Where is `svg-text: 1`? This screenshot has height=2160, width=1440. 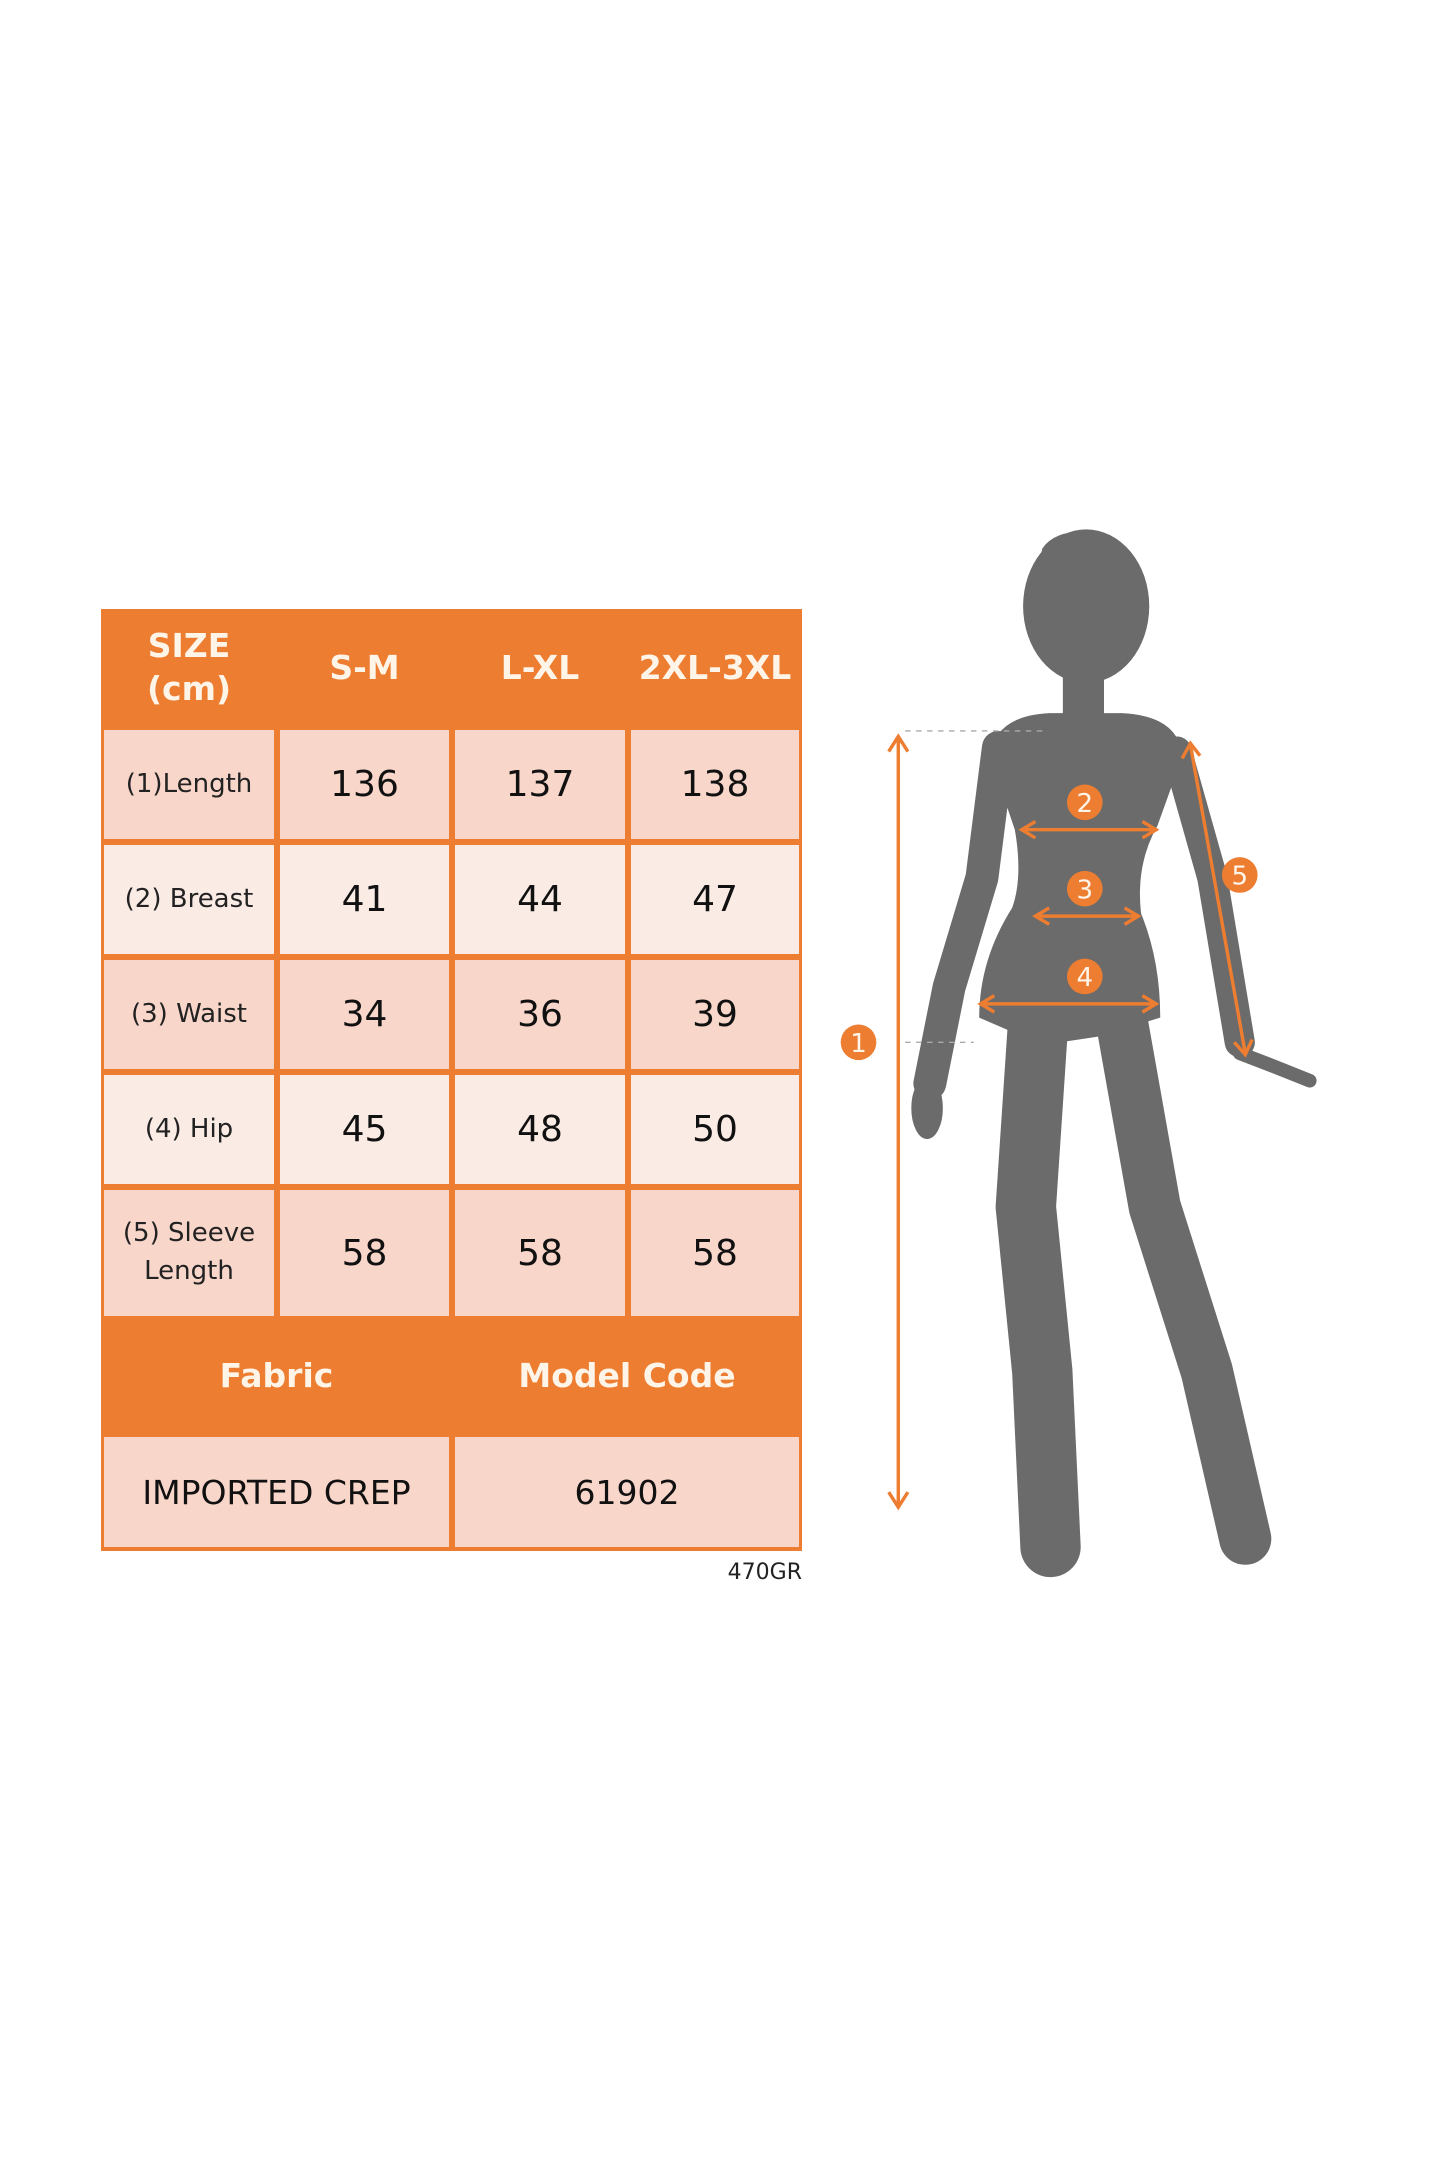
svg-text: 1 is located at coordinates (858, 1044).